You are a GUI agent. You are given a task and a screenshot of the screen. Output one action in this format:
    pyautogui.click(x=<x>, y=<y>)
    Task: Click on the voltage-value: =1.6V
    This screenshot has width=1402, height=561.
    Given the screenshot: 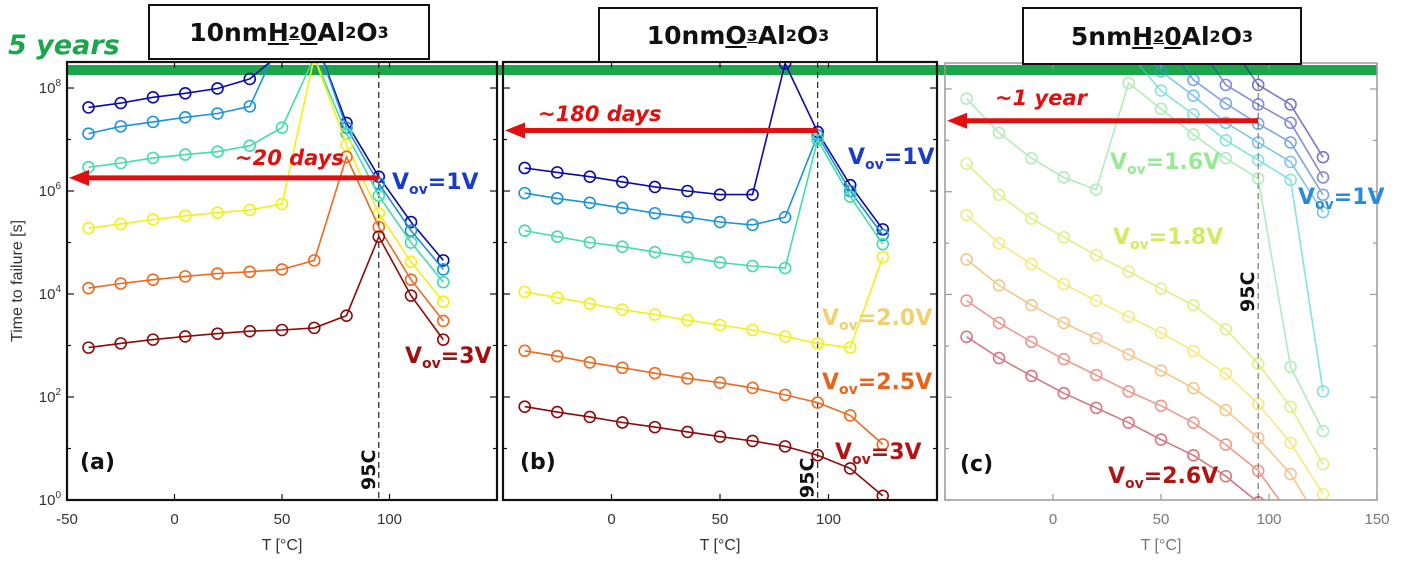 What is the action you would take?
    pyautogui.click(x=1183, y=162)
    